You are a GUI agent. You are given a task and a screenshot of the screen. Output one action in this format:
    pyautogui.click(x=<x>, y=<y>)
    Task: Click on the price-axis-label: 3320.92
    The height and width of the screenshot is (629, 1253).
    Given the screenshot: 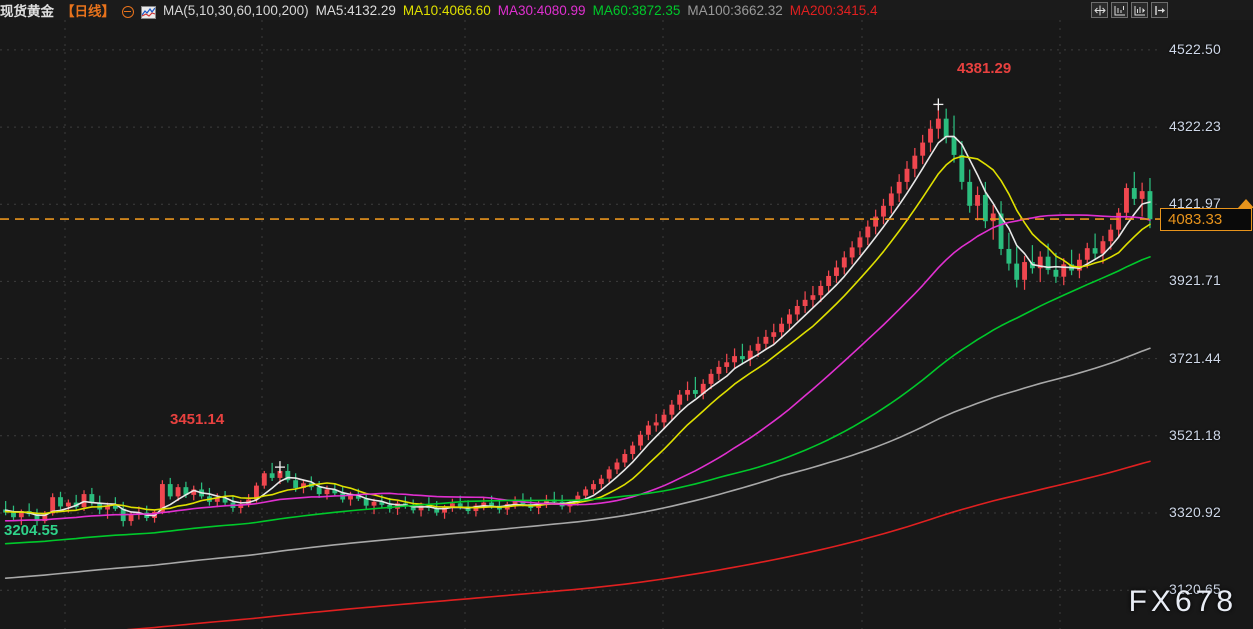 What is the action you would take?
    pyautogui.click(x=1195, y=512)
    